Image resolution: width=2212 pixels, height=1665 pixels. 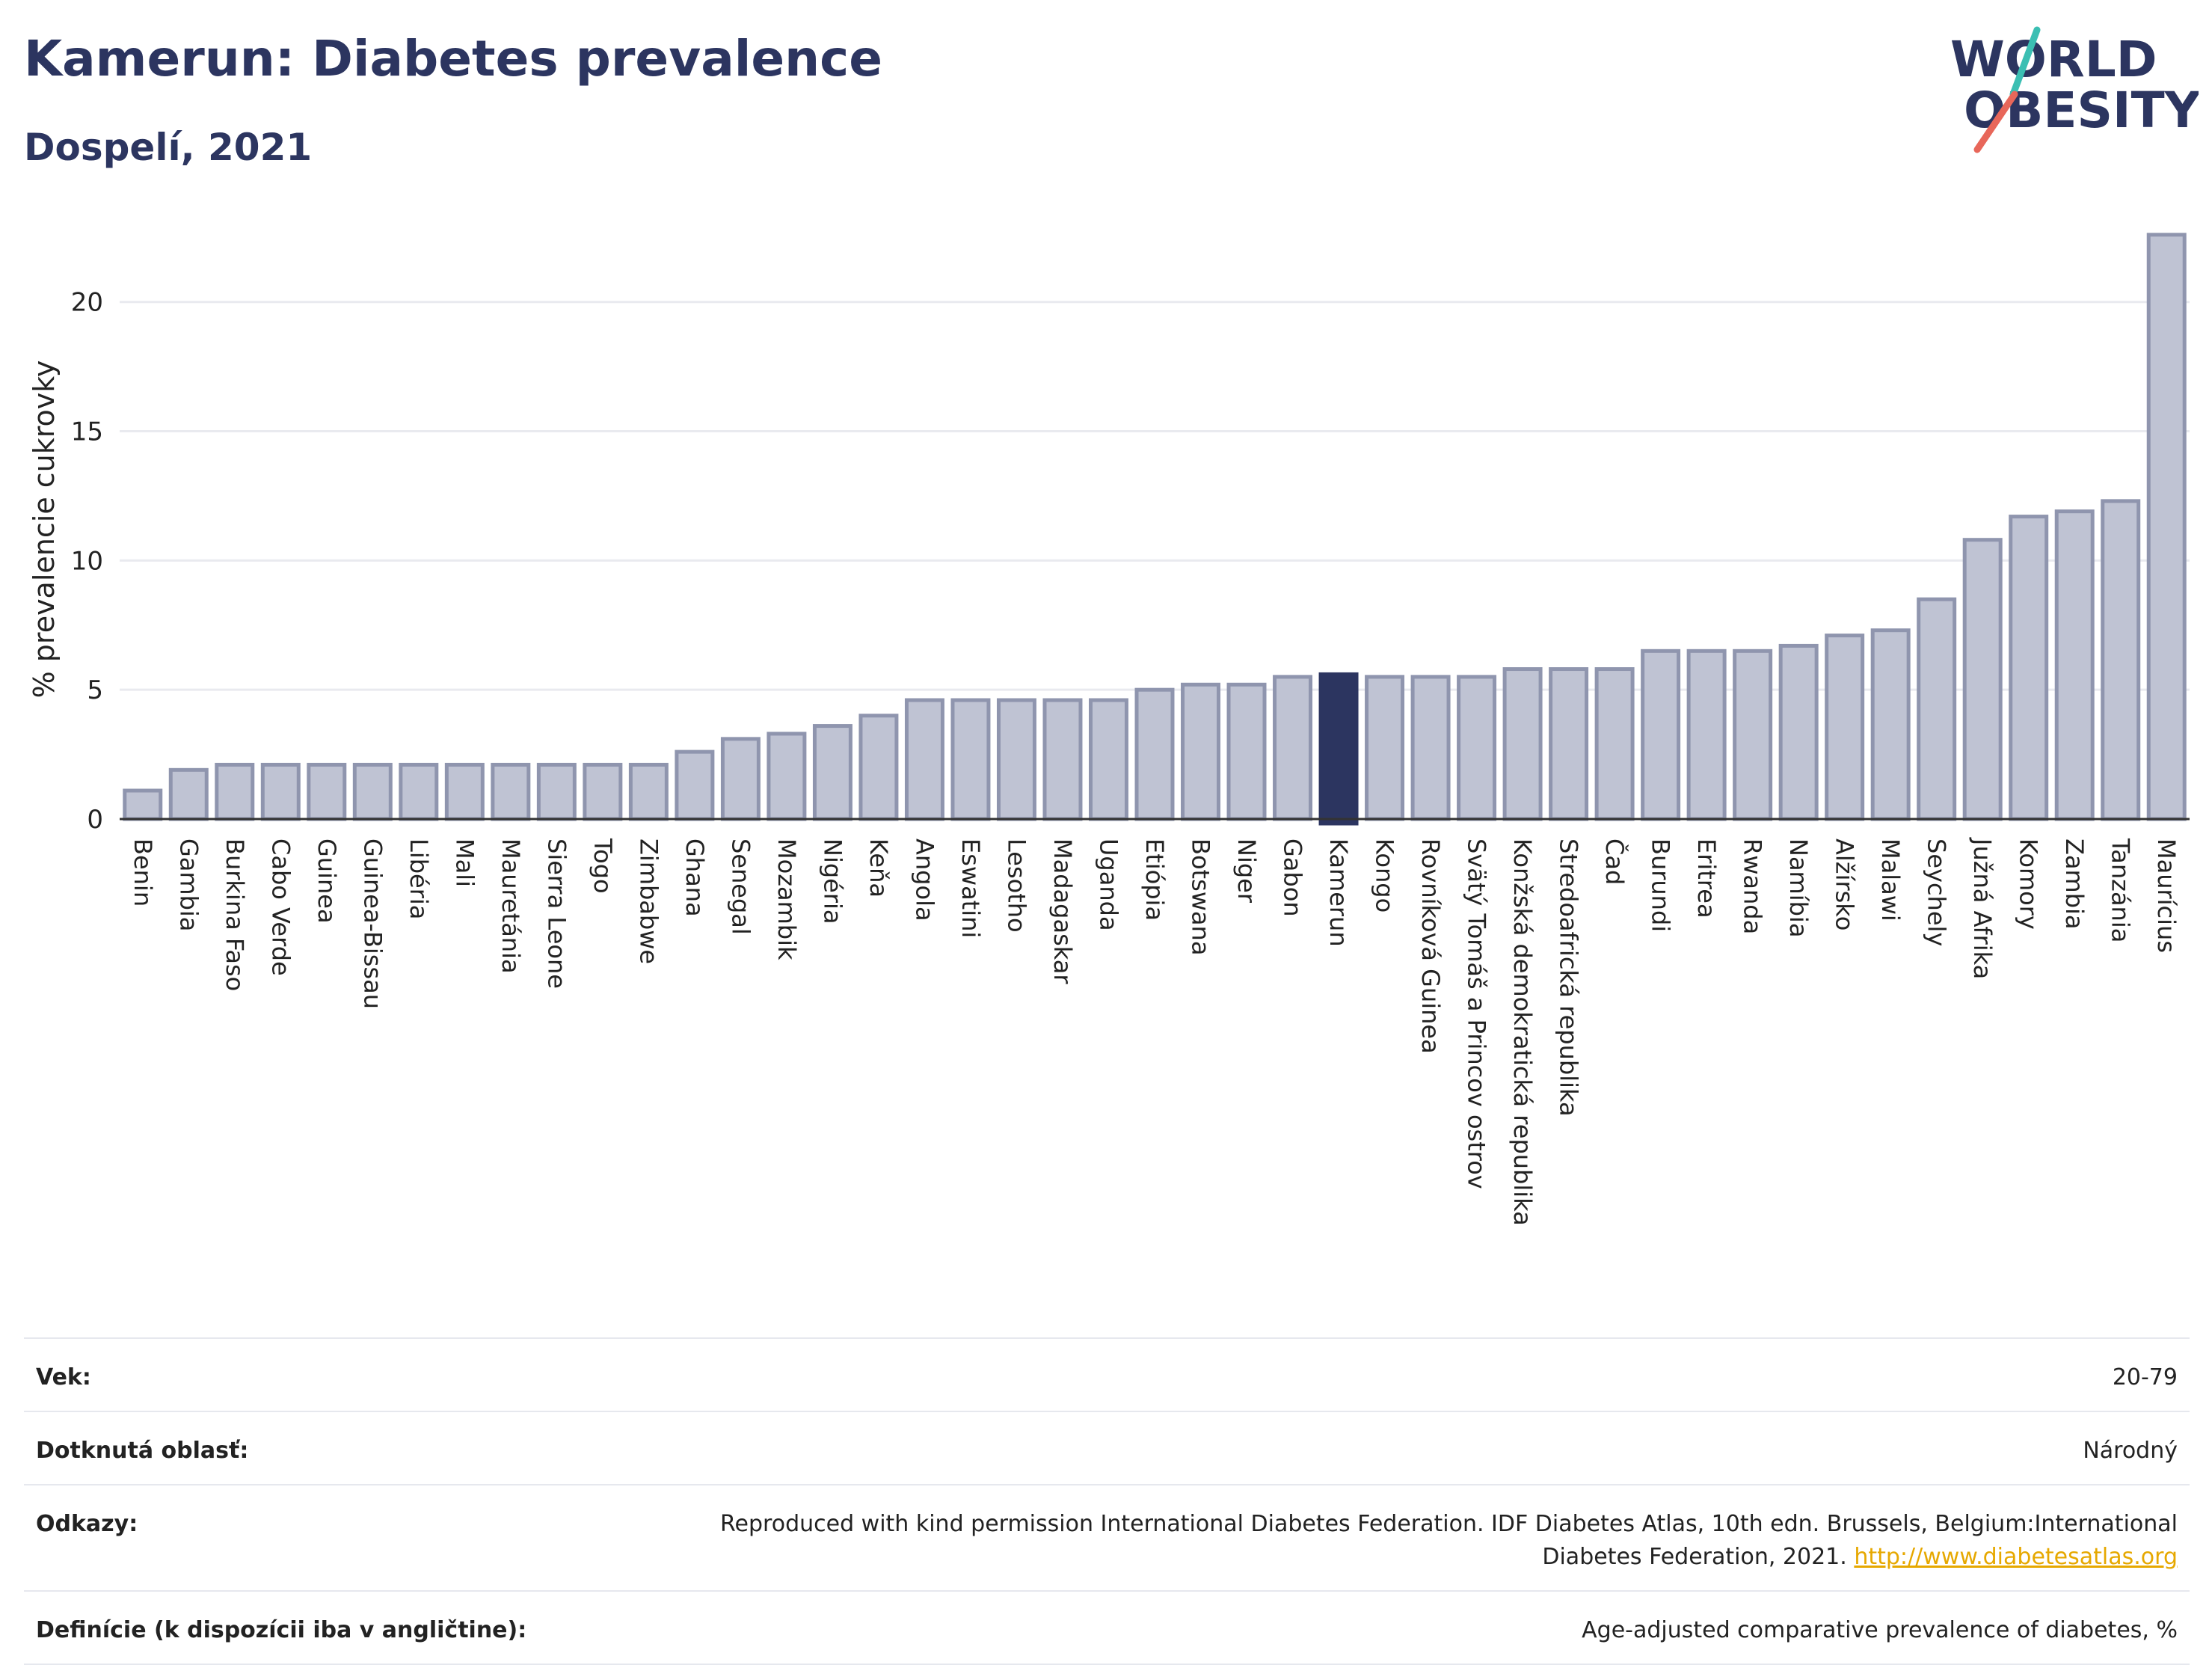 I want to click on x-tick-label: Čad, so click(x=1614, y=861).